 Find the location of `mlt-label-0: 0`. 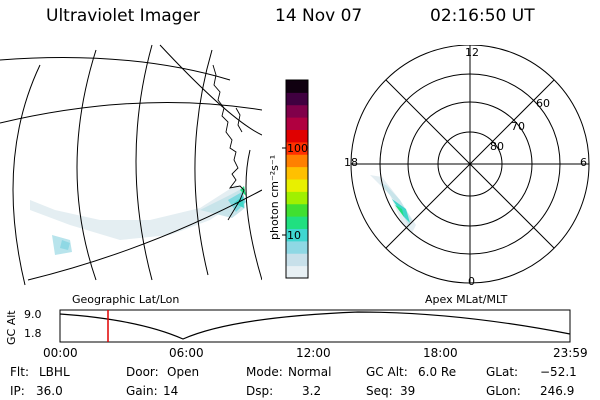

mlt-label-0: 0 is located at coordinates (471, 281).